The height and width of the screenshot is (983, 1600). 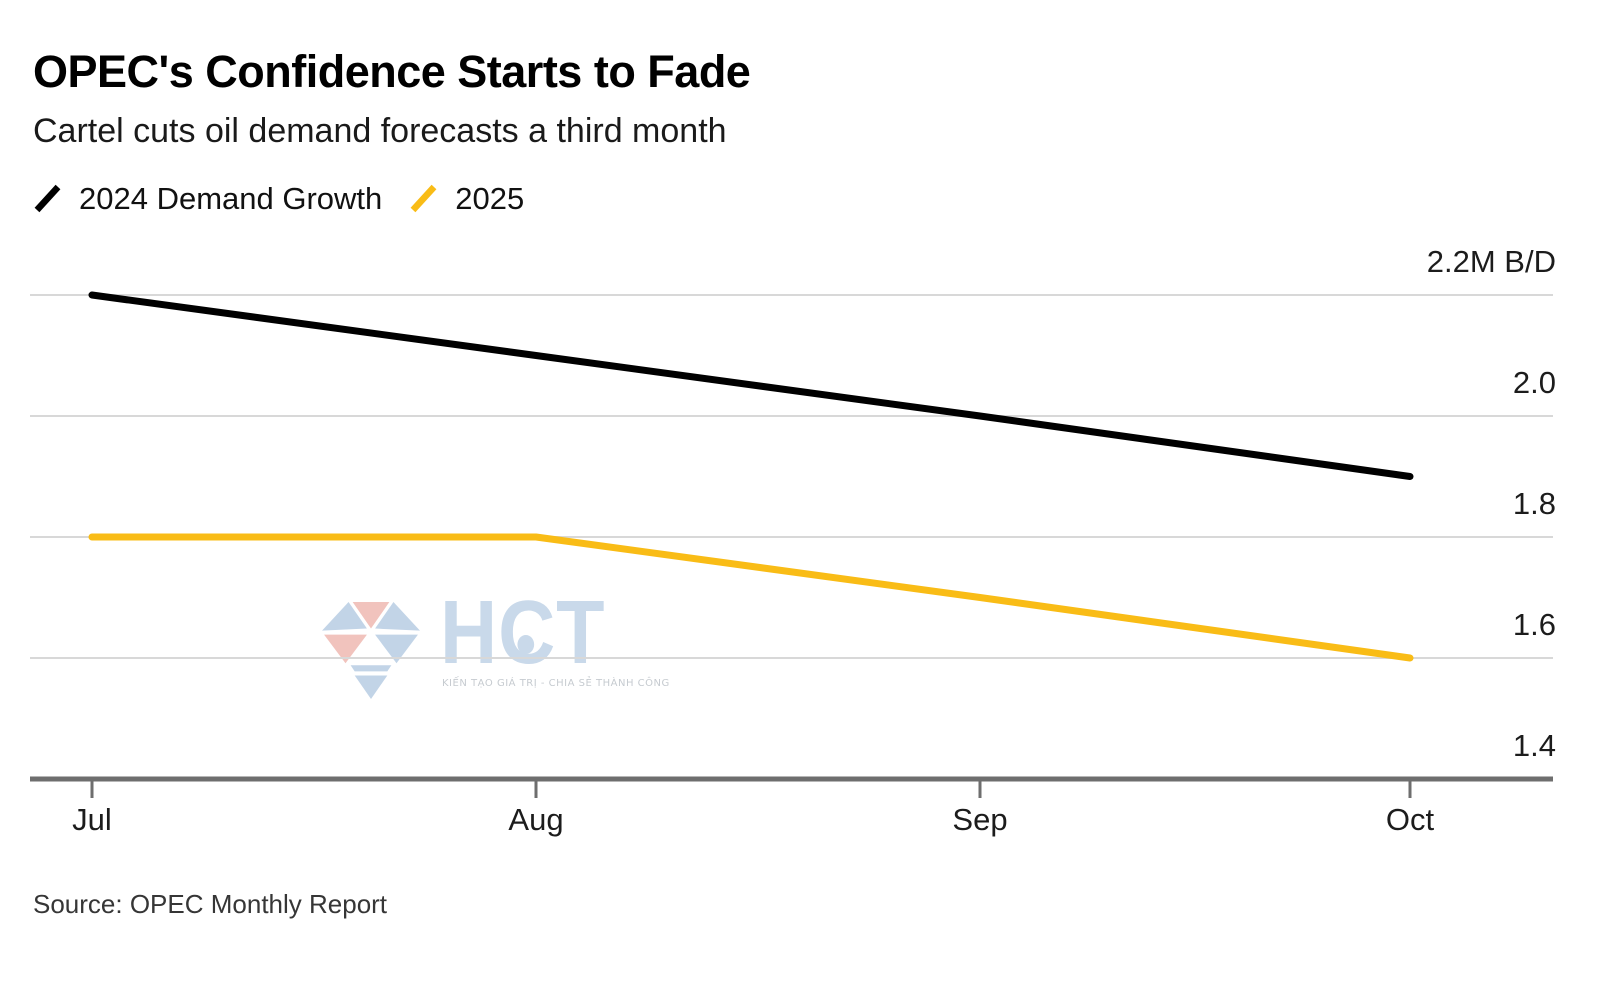 I want to click on watermark-c-dot-icon, so click(x=526, y=644).